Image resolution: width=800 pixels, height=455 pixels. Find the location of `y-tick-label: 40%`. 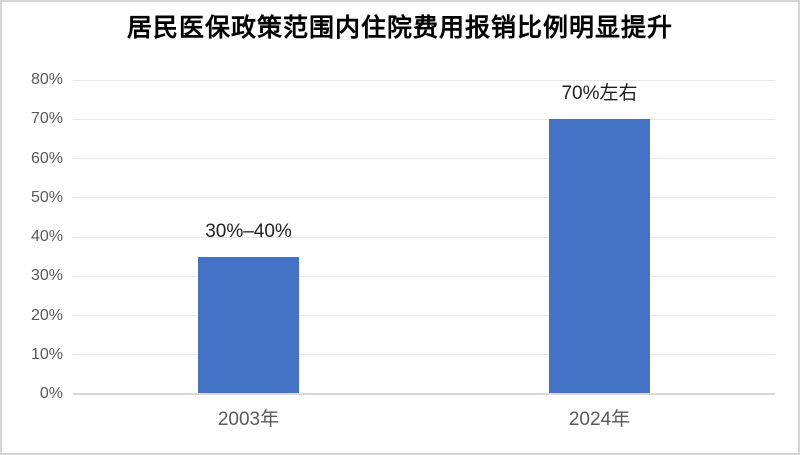

y-tick-label: 40% is located at coordinates (46, 236).